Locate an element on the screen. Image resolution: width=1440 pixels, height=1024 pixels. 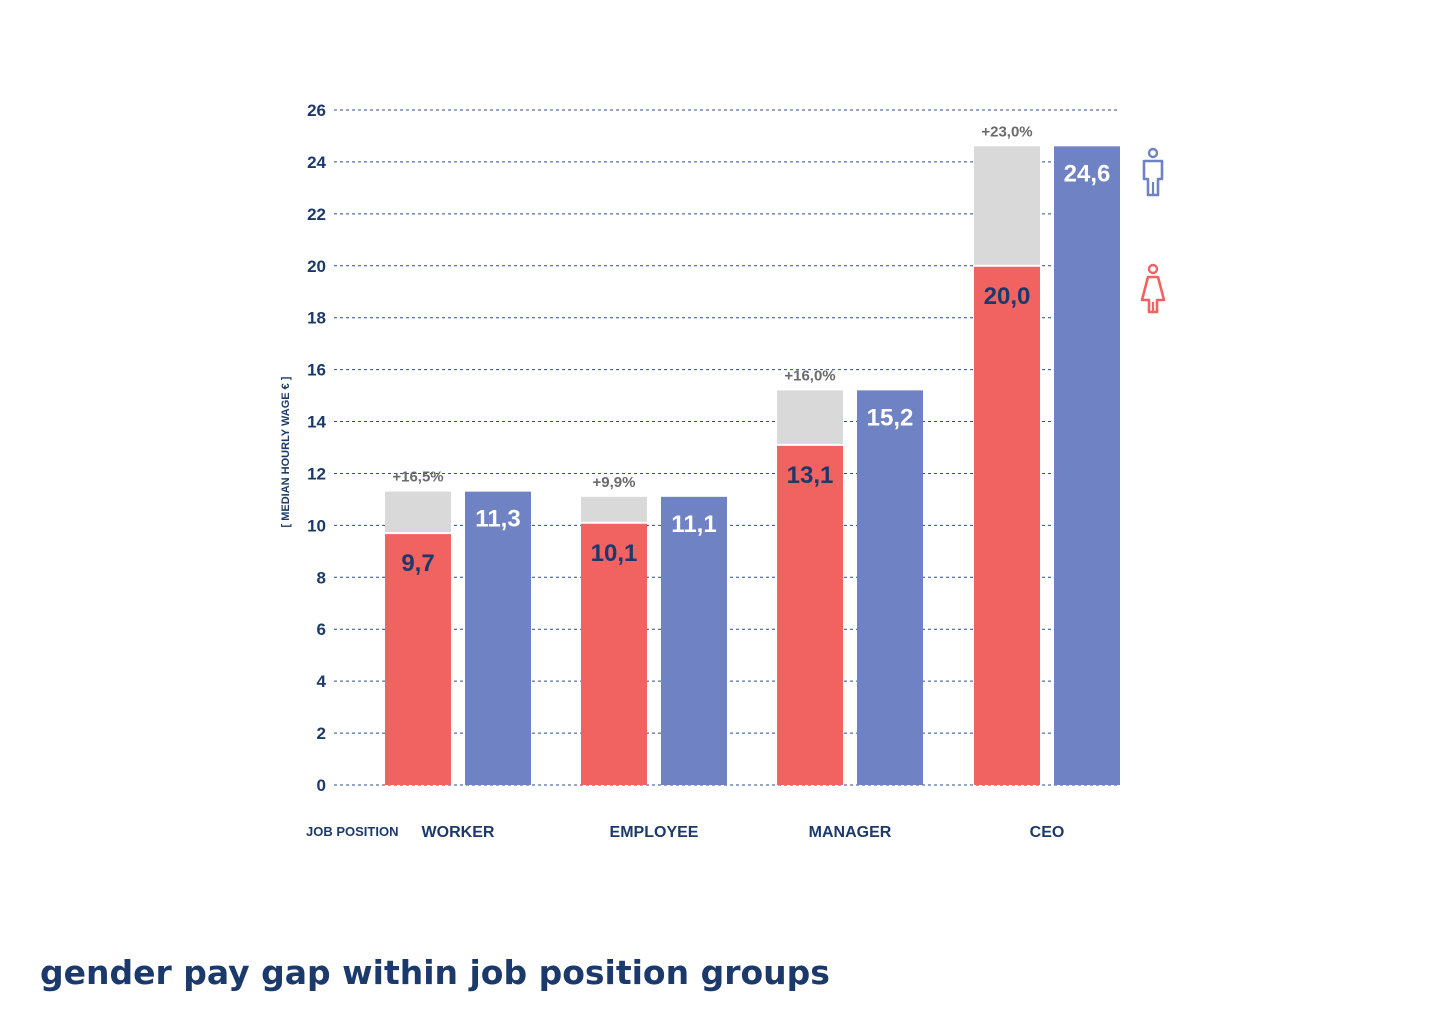
man-icon is located at coordinates (1153, 172).